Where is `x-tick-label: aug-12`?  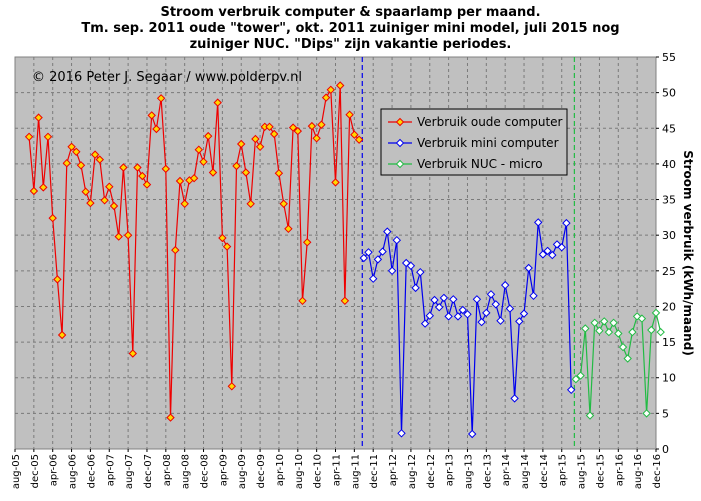
x-tick-label: aug-12 is located at coordinates (412, 471).